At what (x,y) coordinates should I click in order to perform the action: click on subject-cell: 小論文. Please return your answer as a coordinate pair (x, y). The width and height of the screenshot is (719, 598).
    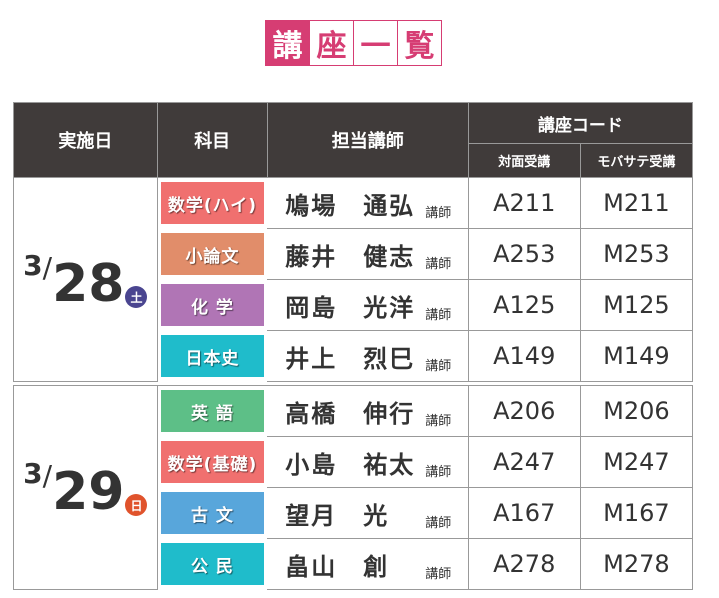
    Looking at the image, I should click on (212, 254).